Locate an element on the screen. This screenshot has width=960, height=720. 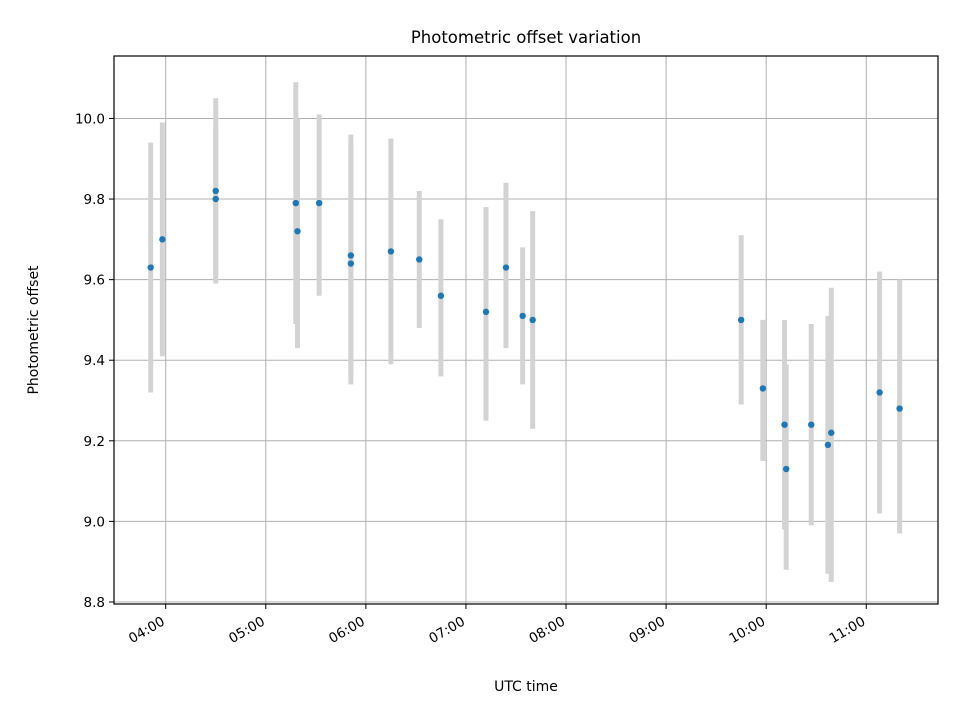
y-tick-label: 8.8 is located at coordinates (94, 603).